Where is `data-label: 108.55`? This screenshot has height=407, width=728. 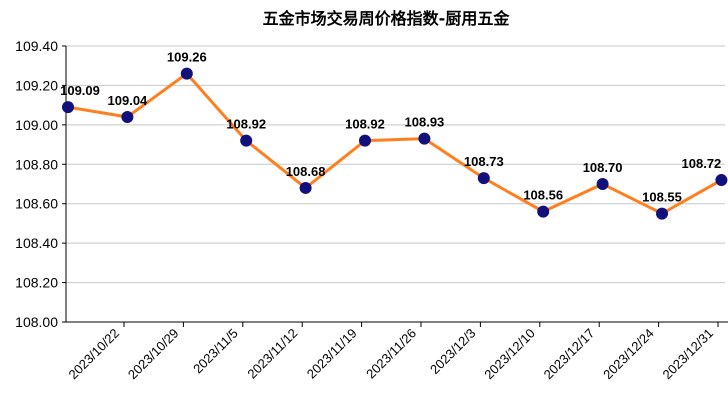
data-label: 108.55 is located at coordinates (662, 197).